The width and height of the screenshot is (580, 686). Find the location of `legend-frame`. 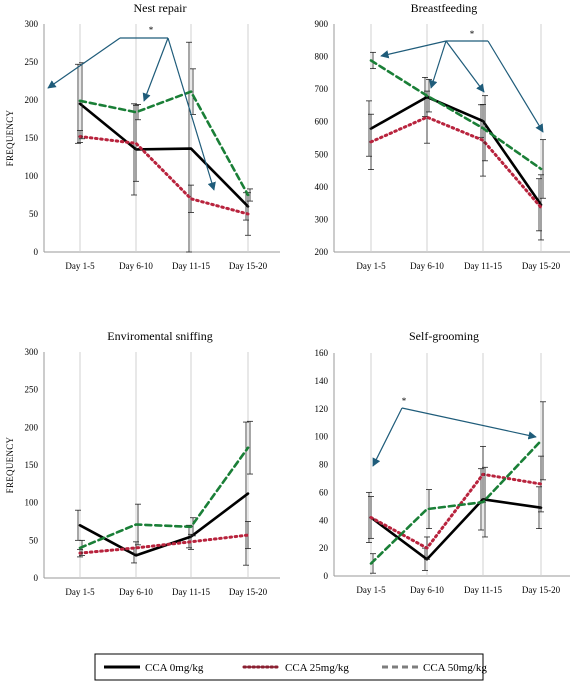

legend-frame is located at coordinates (289, 667).